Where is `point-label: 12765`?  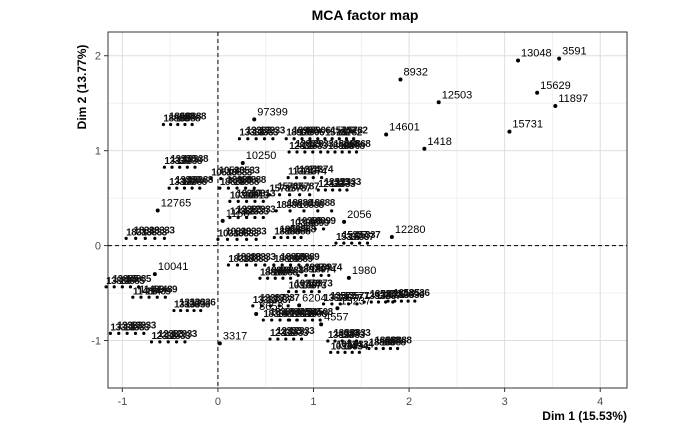
point-label: 12765 is located at coordinates (176, 203).